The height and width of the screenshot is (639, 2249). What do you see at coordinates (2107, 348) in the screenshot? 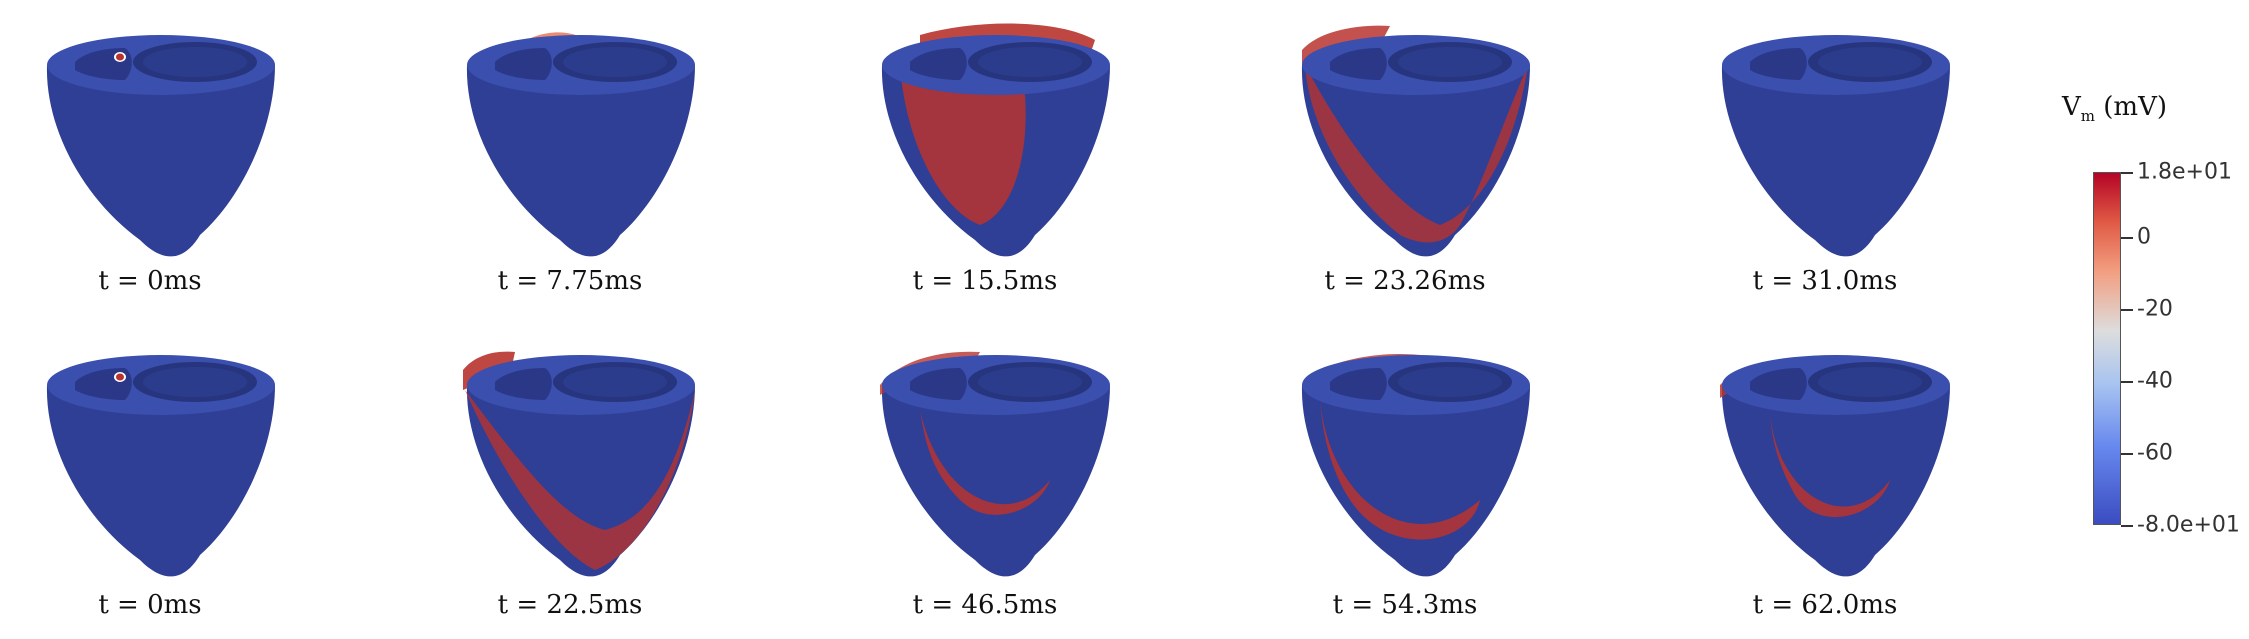
I see `colorbar` at bounding box center [2107, 348].